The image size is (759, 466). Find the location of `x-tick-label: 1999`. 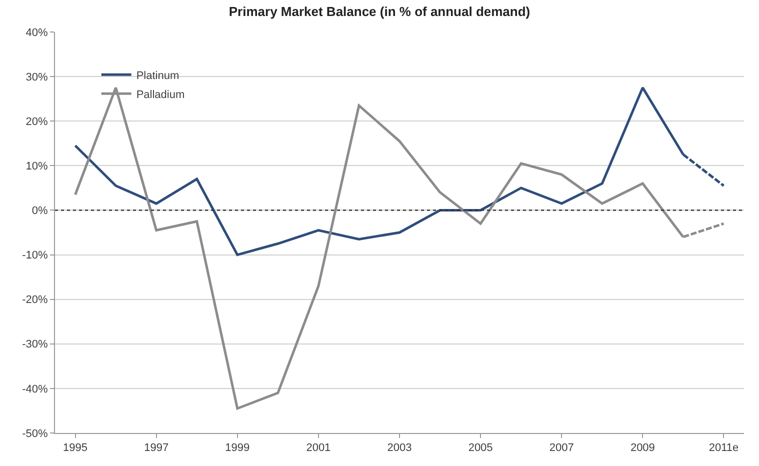

x-tick-label: 1999 is located at coordinates (237, 448).